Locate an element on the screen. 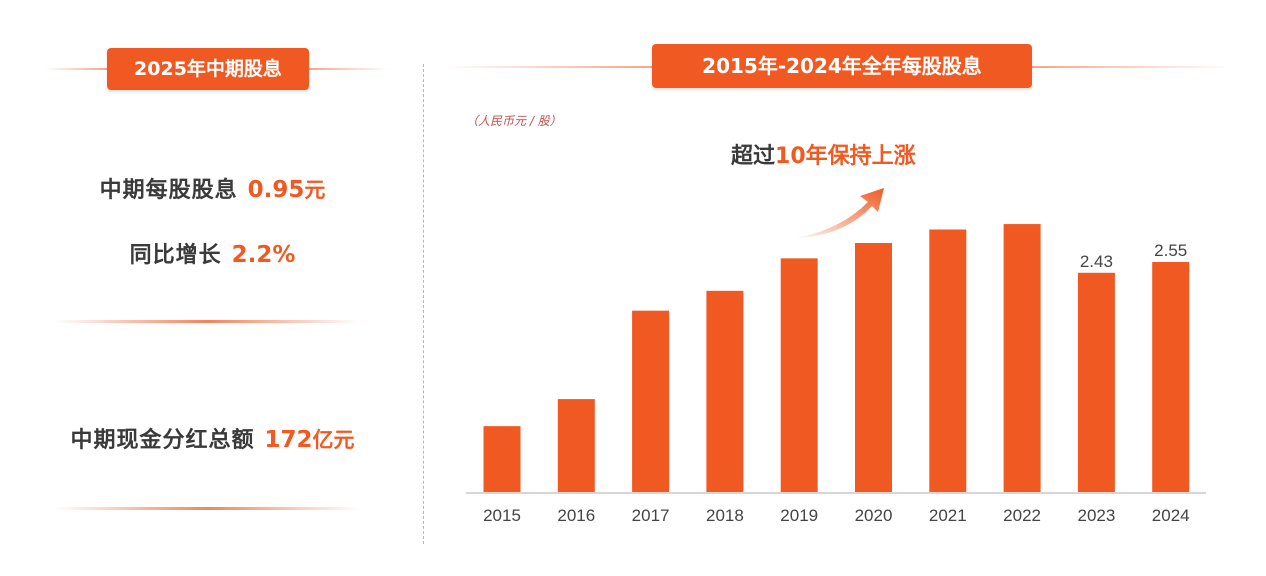 The height and width of the screenshot is (576, 1266). yoy-growth-value: 2.2% is located at coordinates (263, 255).